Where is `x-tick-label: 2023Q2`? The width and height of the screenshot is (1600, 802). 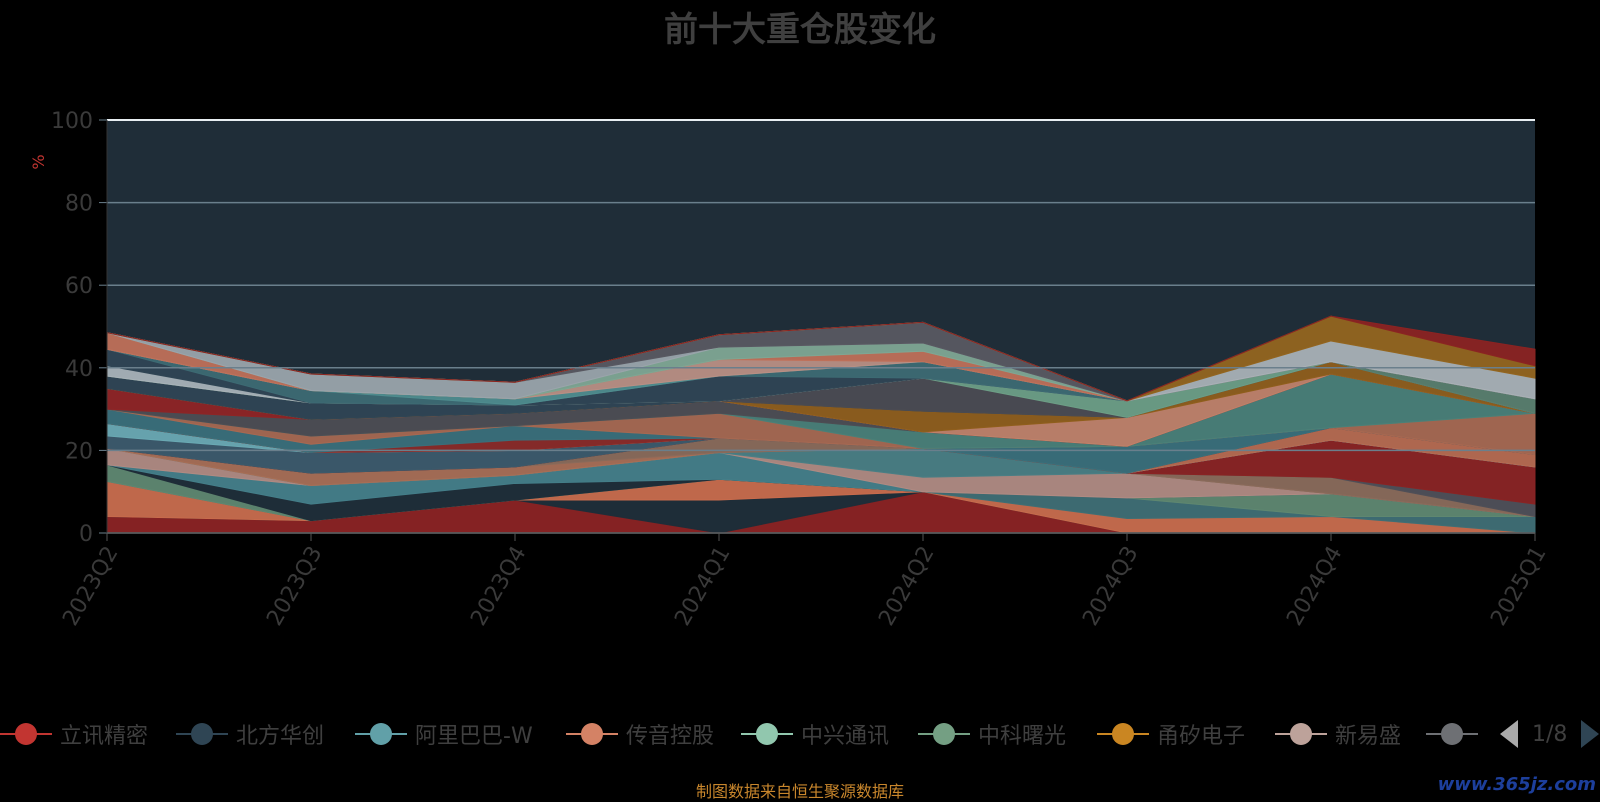
x-tick-label: 2023Q2 is located at coordinates (90, 586).